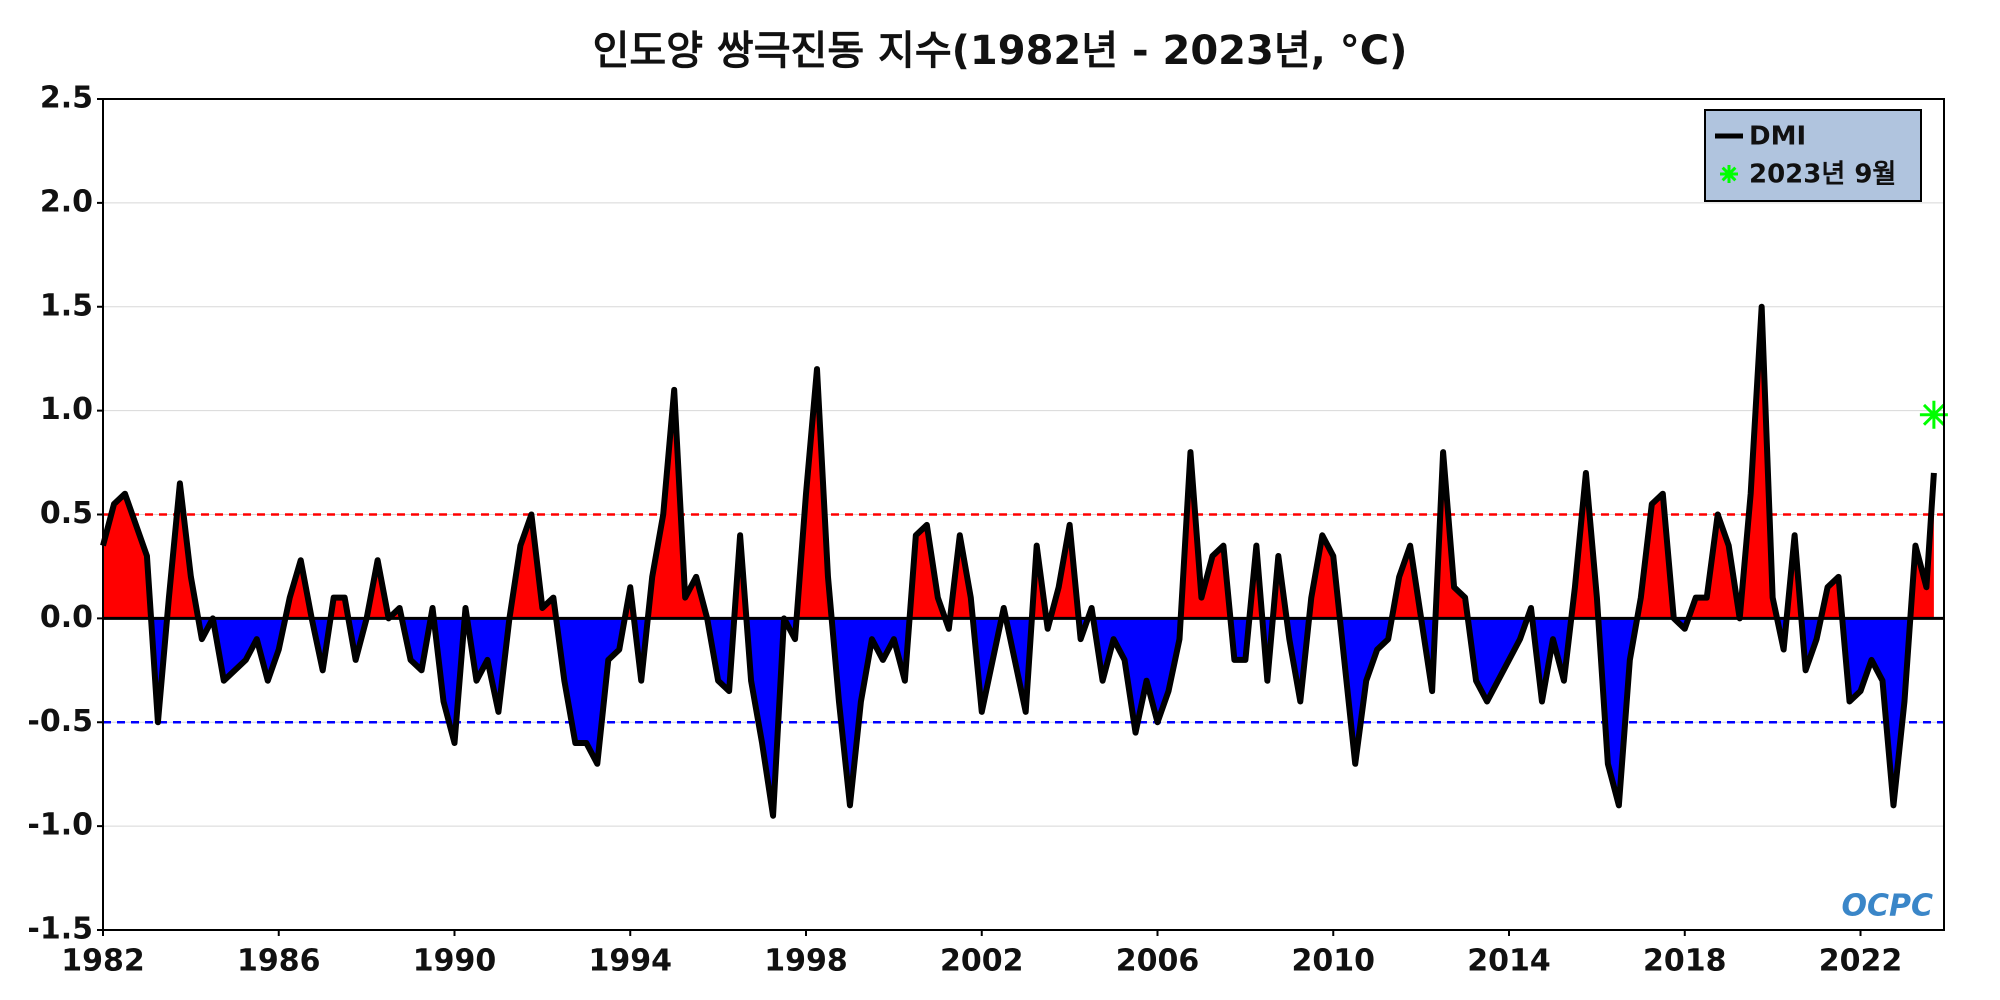 The image size is (2000, 1000). I want to click on legend-box, so click(1813, 155).